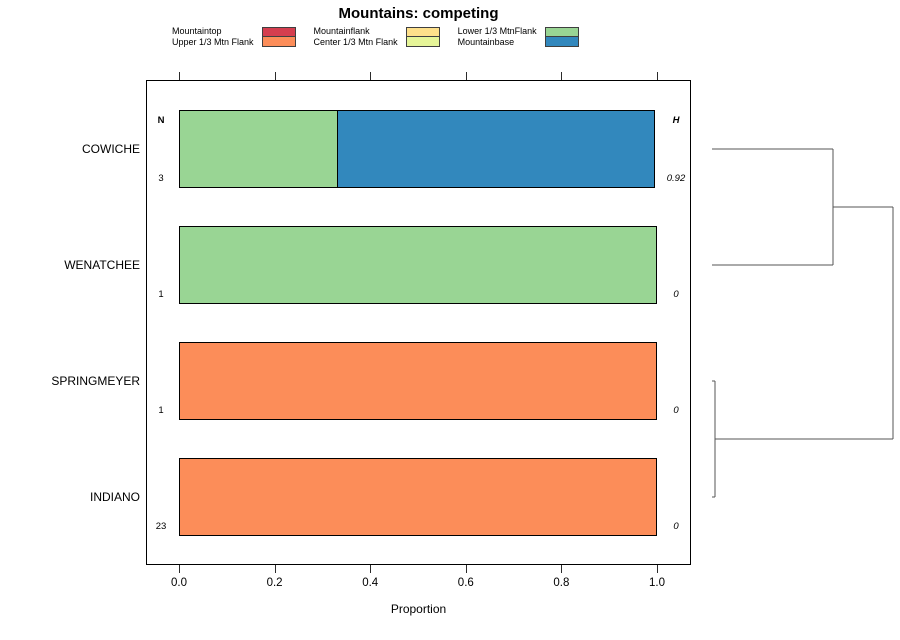 This screenshot has width=900, height=640. What do you see at coordinates (161, 178) in the screenshot?
I see `n-value: 3` at bounding box center [161, 178].